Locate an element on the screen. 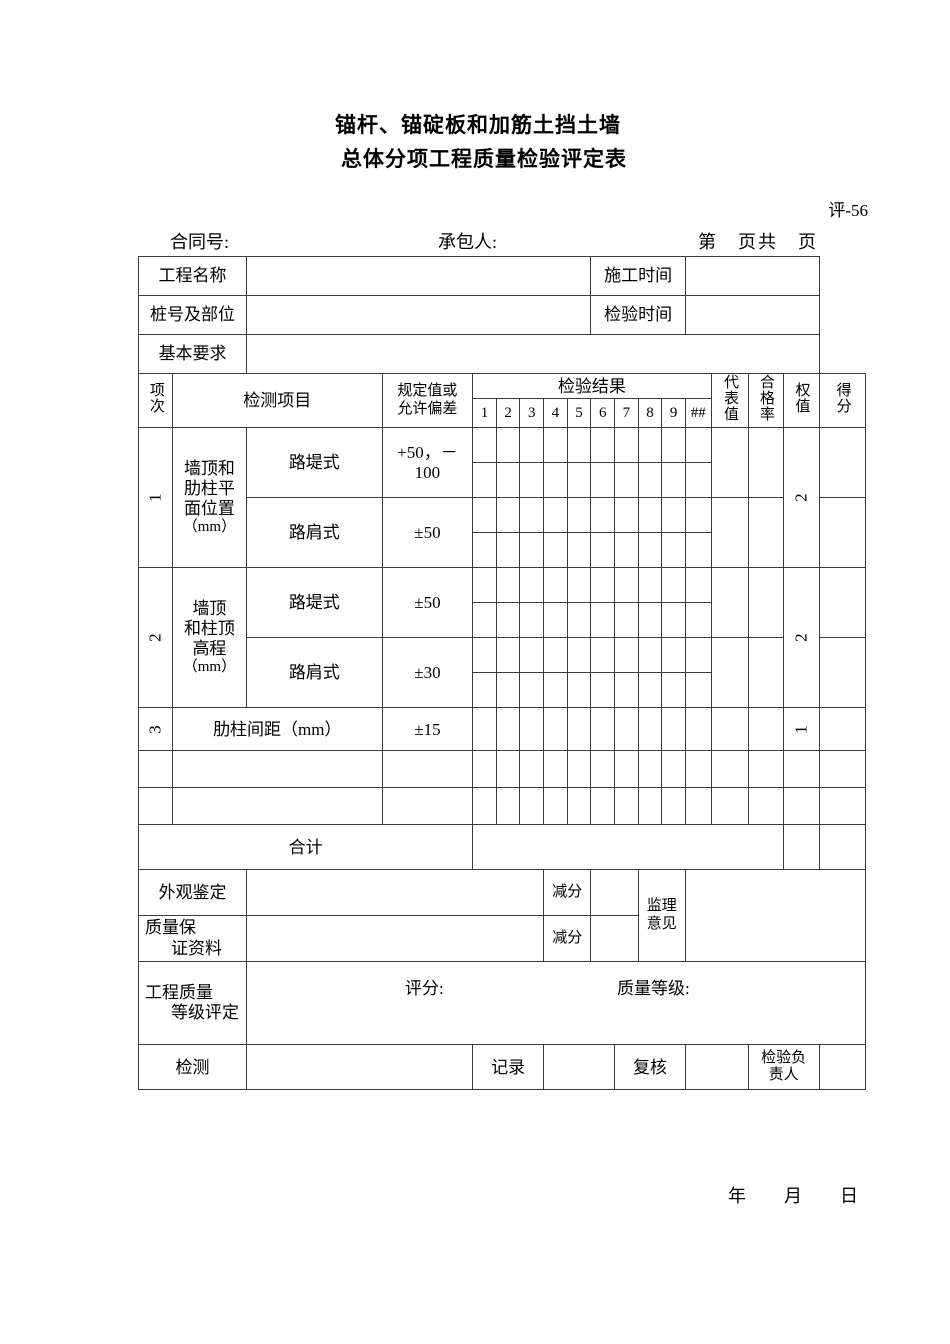 Image resolution: width=950 pixels, height=1344 pixels. row-4-representative-value is located at coordinates (729, 769).